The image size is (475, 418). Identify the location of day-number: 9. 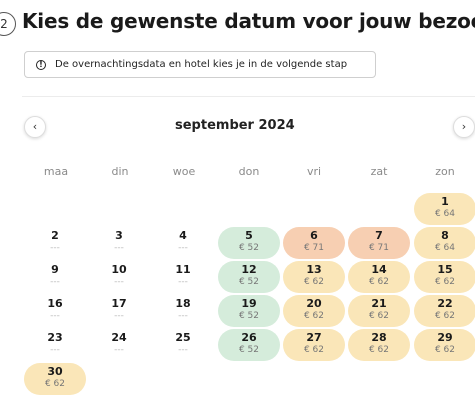
(55, 269).